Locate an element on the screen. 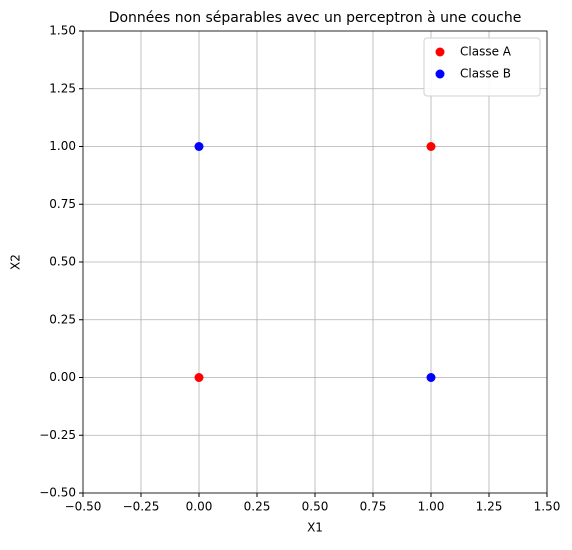 Image resolution: width=572 pixels, height=550 pixels. y-tick-label: −0.50 is located at coordinates (57, 493).